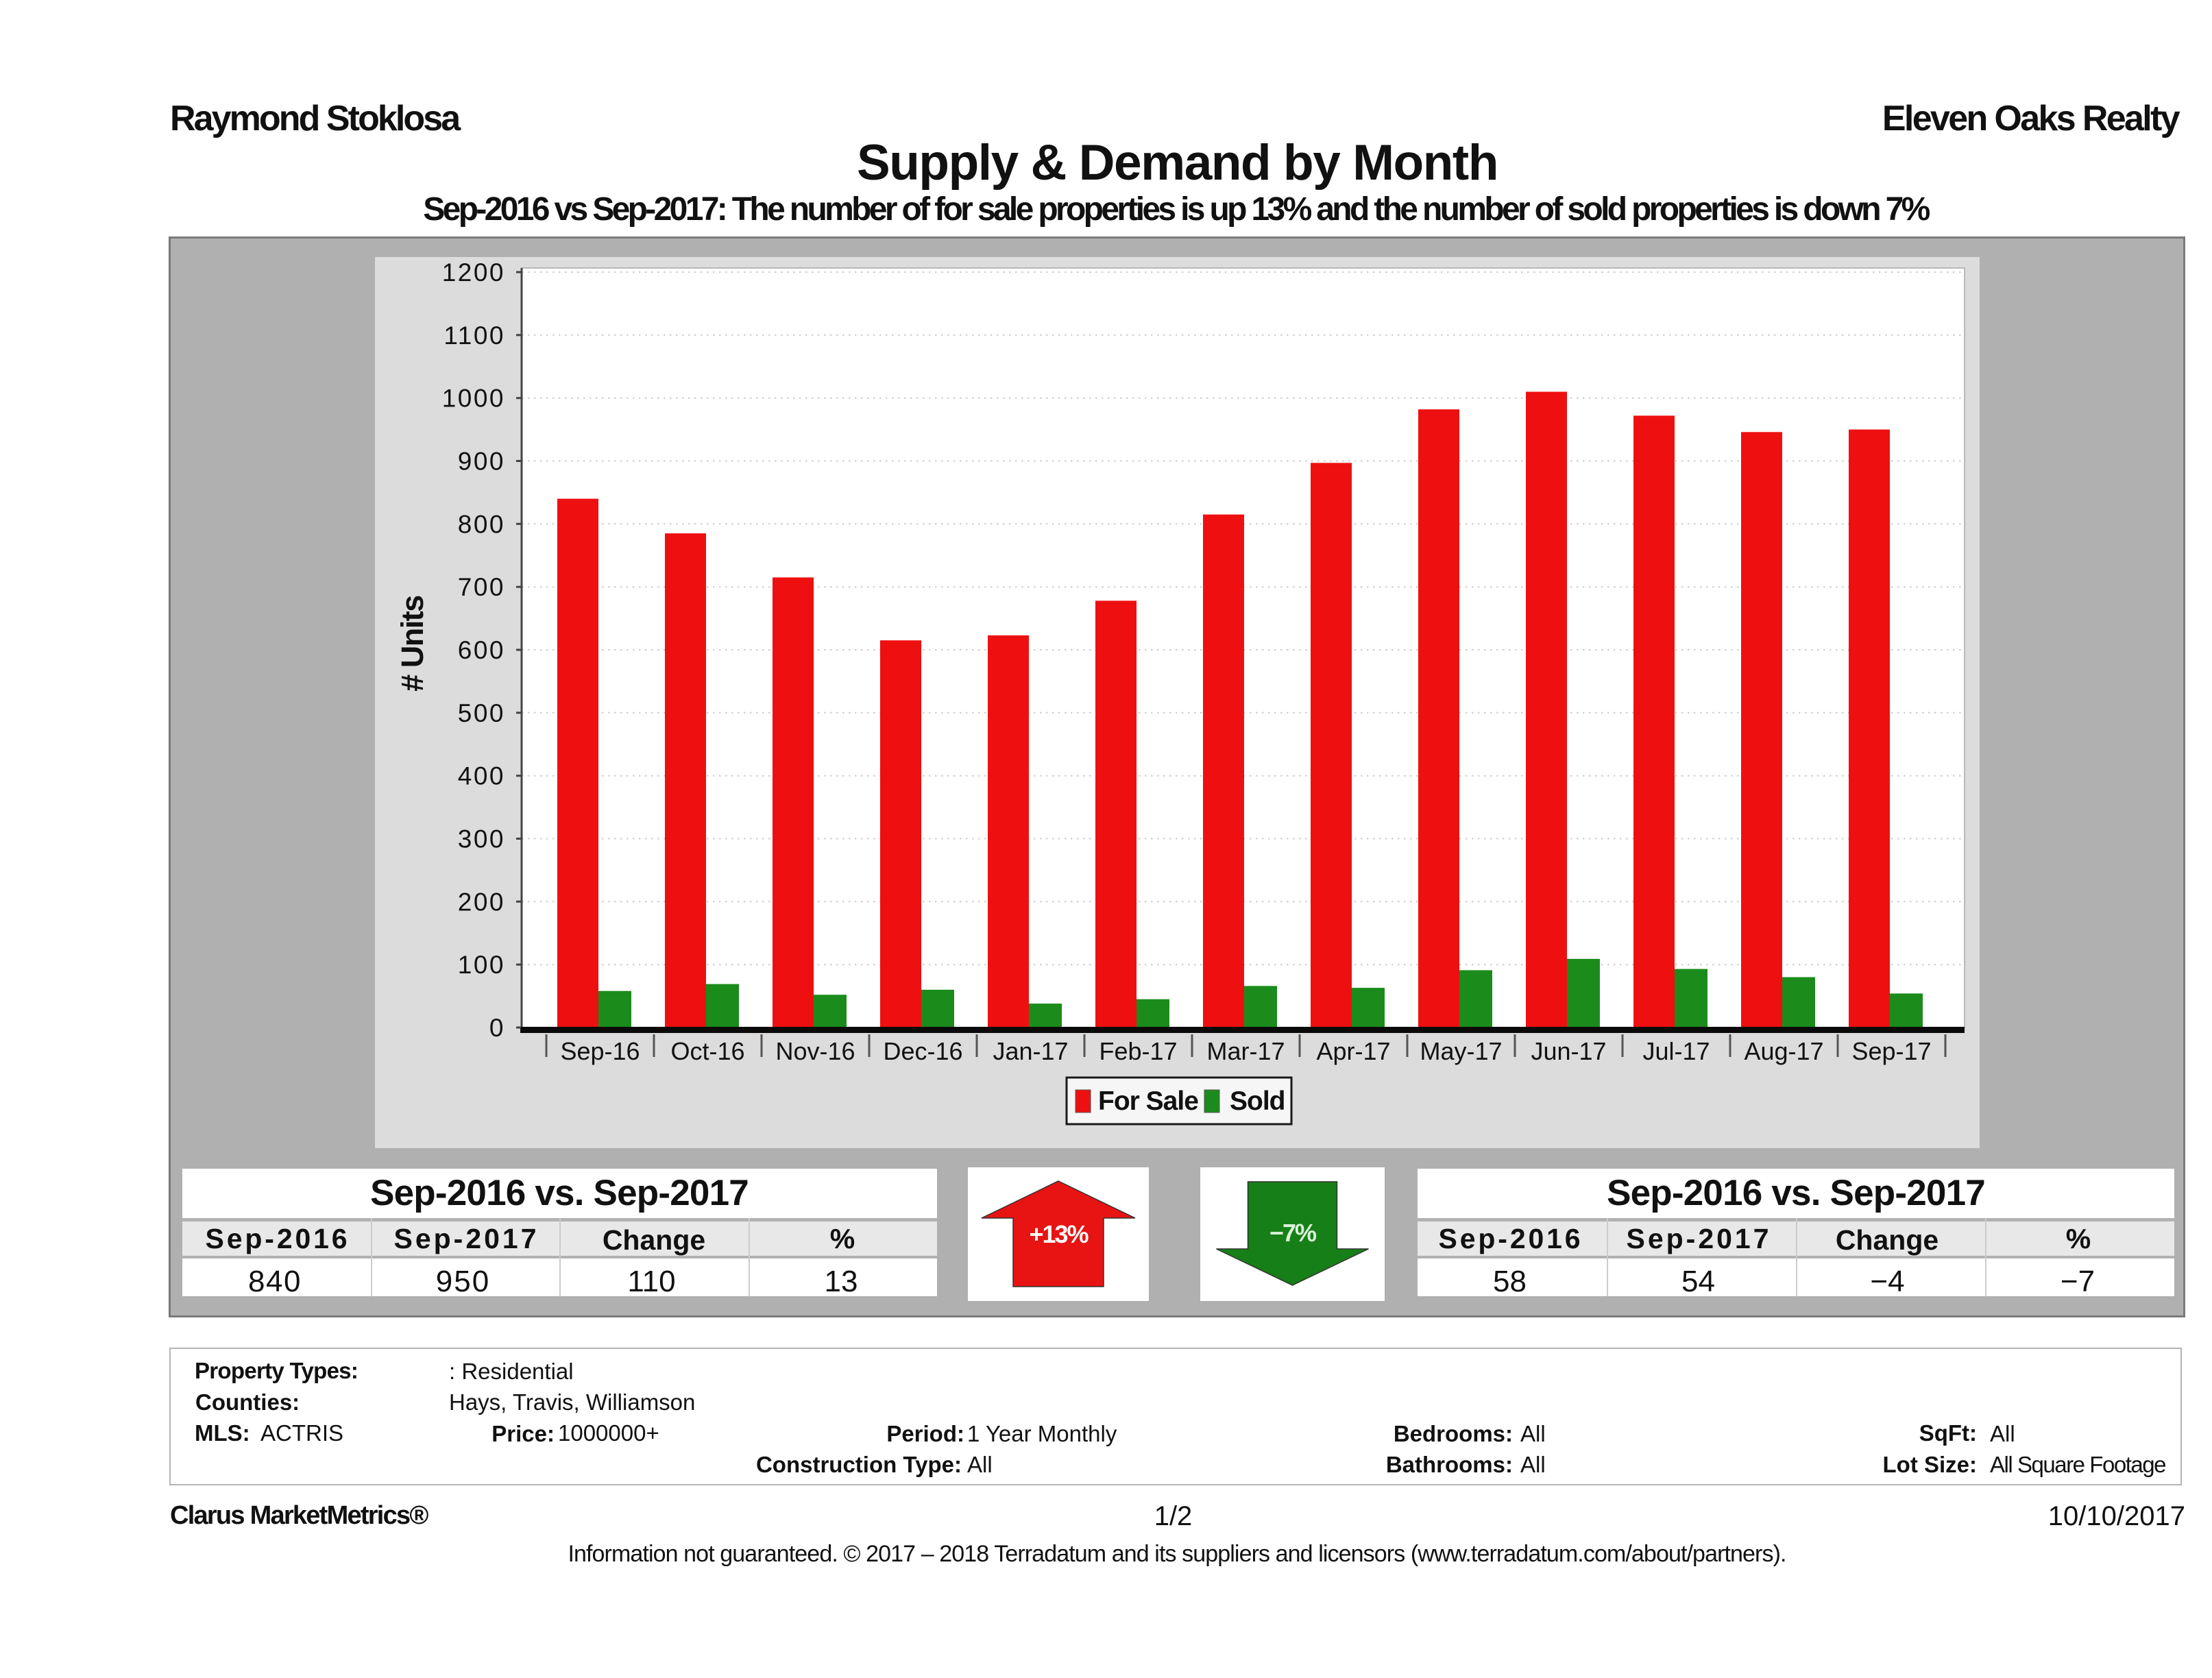  I want to click on svg-text: −7%, so click(1293, 1233).